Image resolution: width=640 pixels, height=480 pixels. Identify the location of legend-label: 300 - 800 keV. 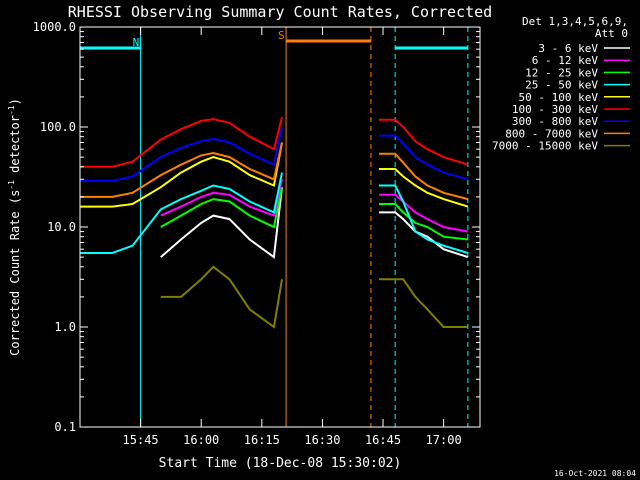
(555, 121).